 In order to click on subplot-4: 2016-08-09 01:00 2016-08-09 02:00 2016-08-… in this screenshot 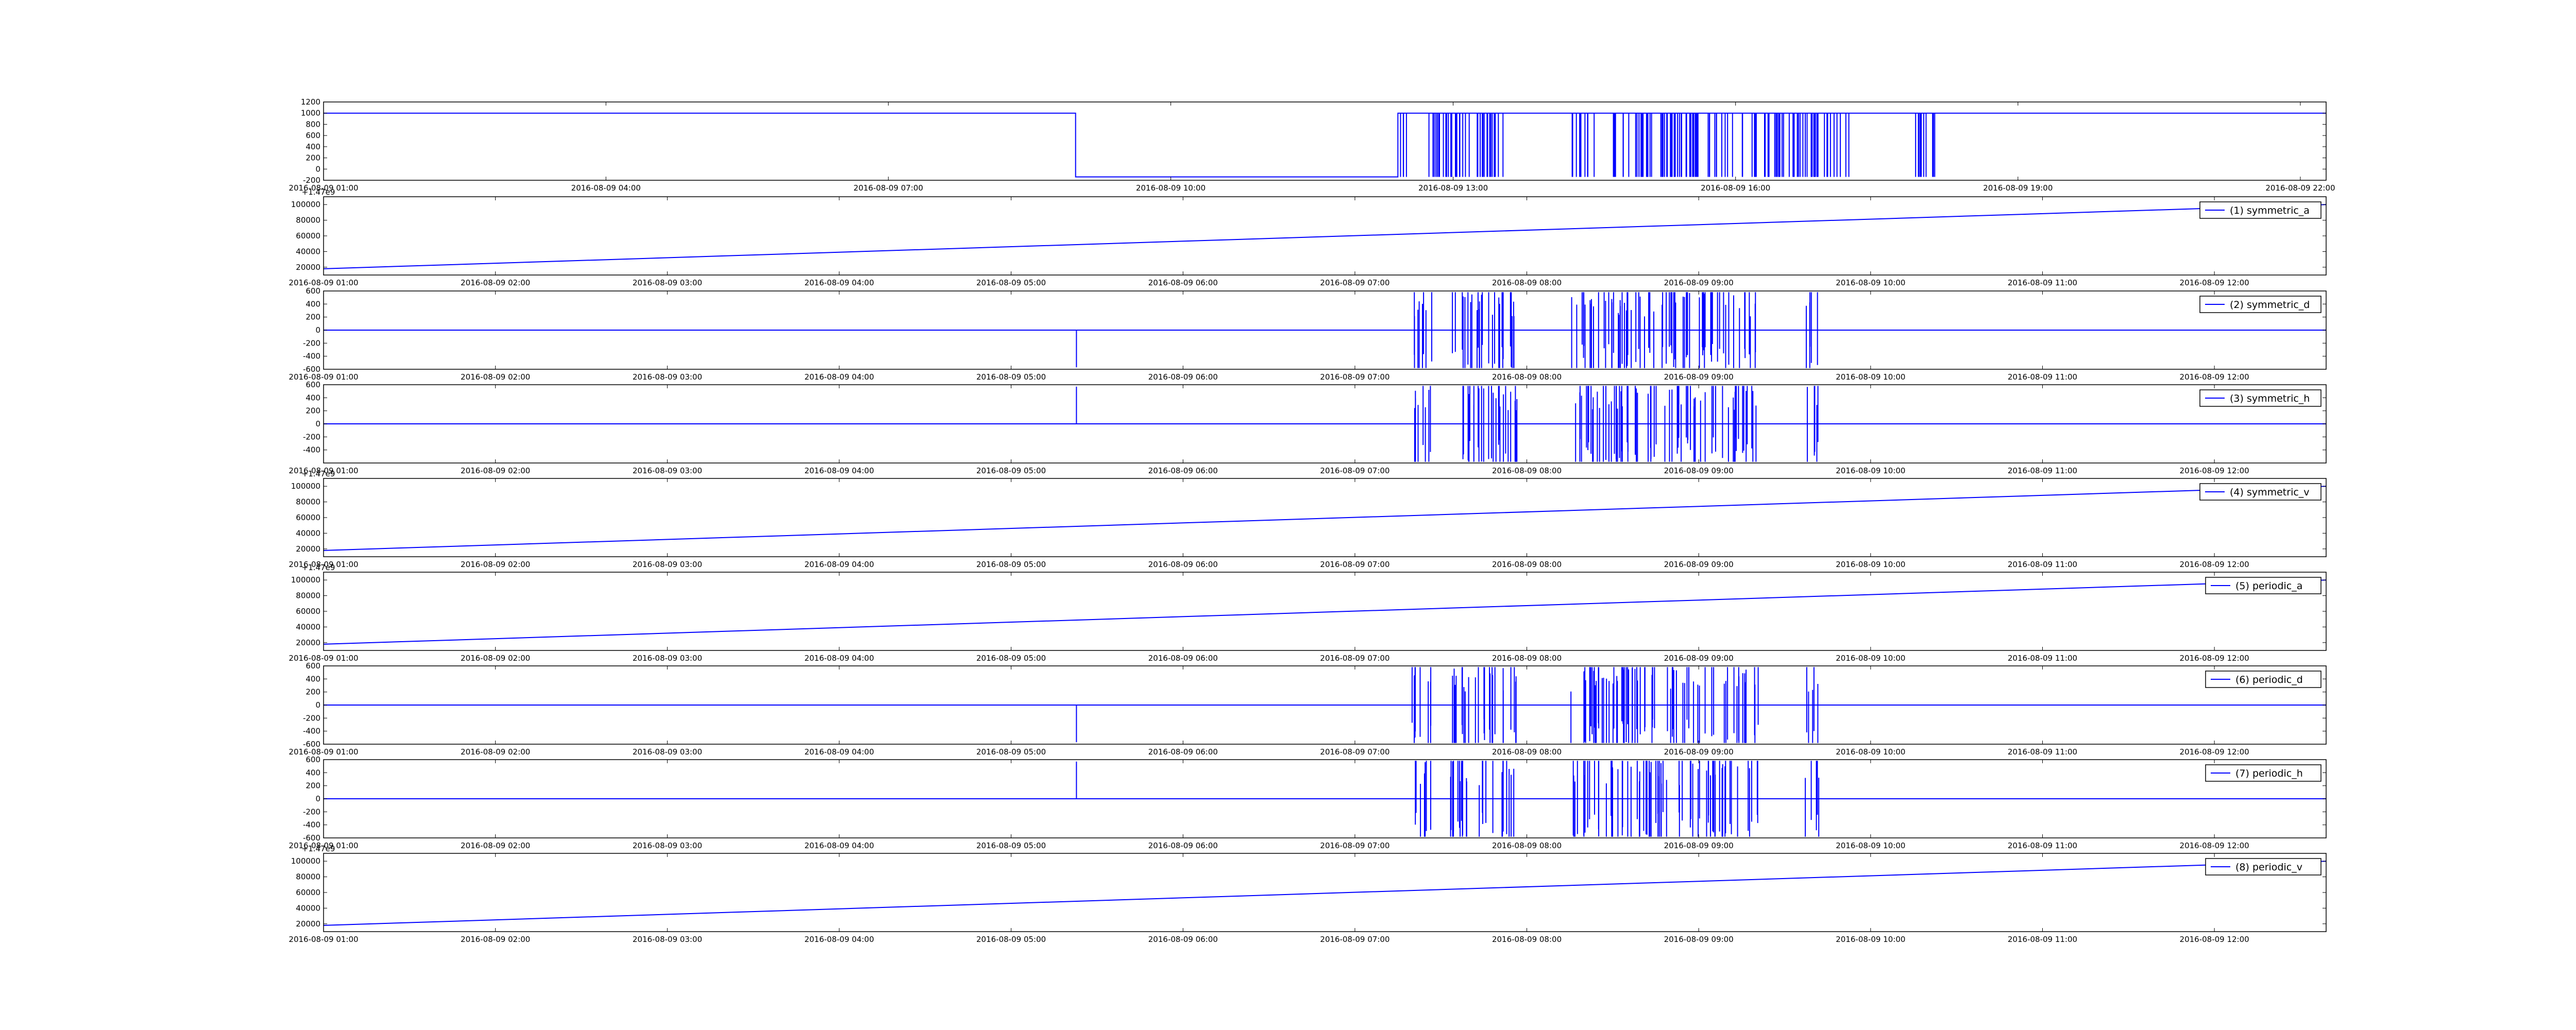, I will do `click(1308, 519)`.